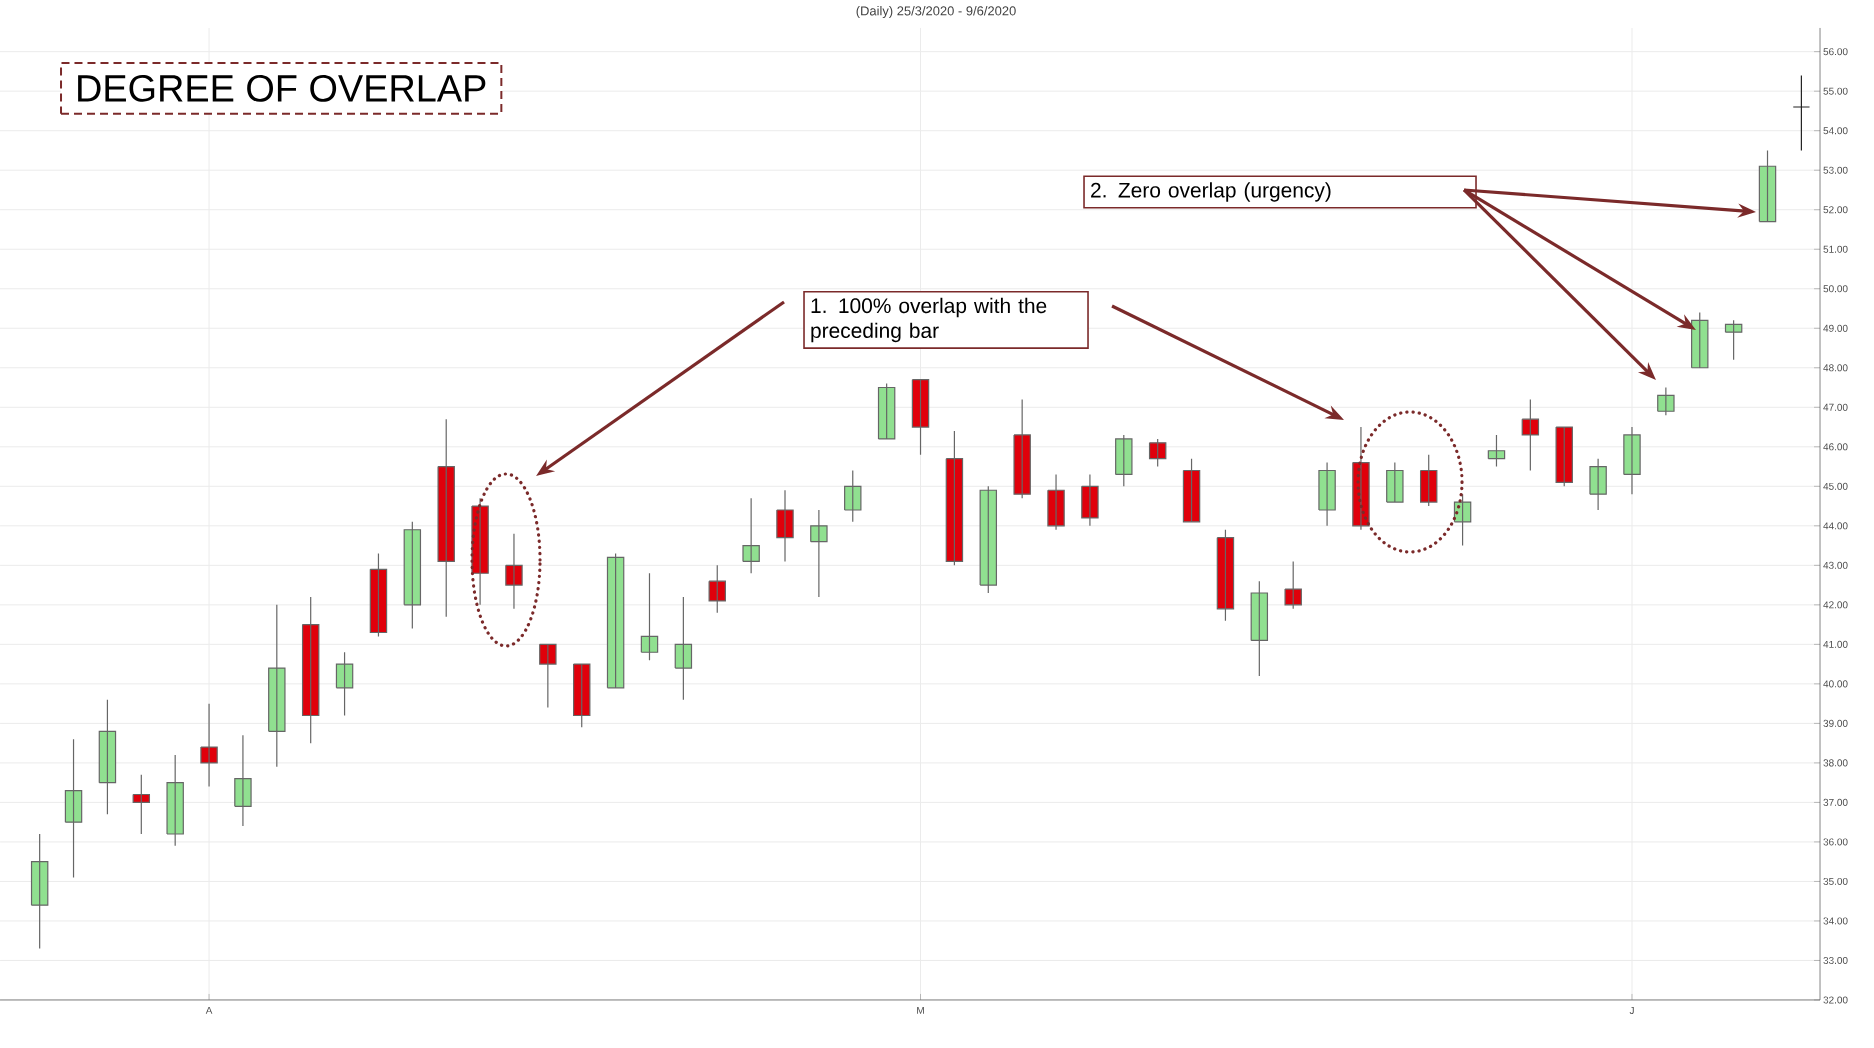 Image resolution: width=1874 pixels, height=1048 pixels. What do you see at coordinates (282, 88) in the screenshot?
I see `text: DEGREE OF OVERLAP` at bounding box center [282, 88].